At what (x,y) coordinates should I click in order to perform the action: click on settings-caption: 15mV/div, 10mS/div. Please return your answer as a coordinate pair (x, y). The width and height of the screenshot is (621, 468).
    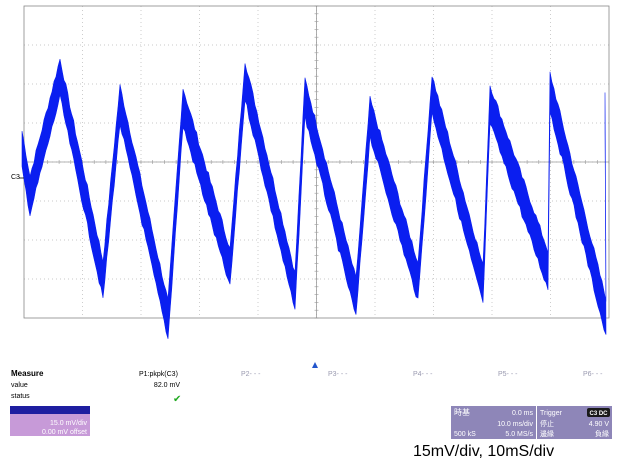
    Looking at the image, I should click on (484, 451).